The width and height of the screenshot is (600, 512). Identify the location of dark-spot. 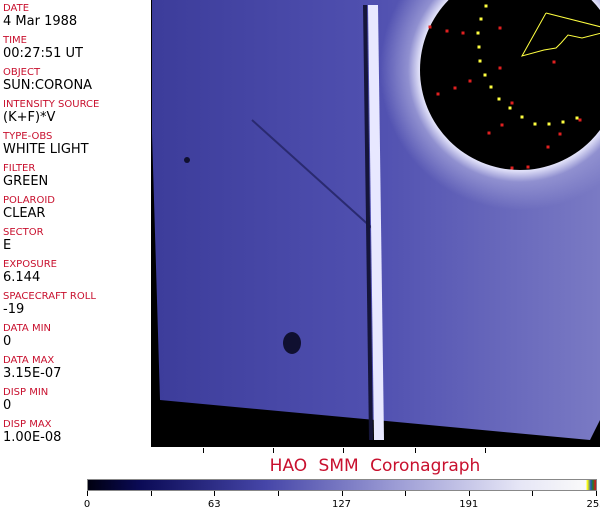
(292, 343).